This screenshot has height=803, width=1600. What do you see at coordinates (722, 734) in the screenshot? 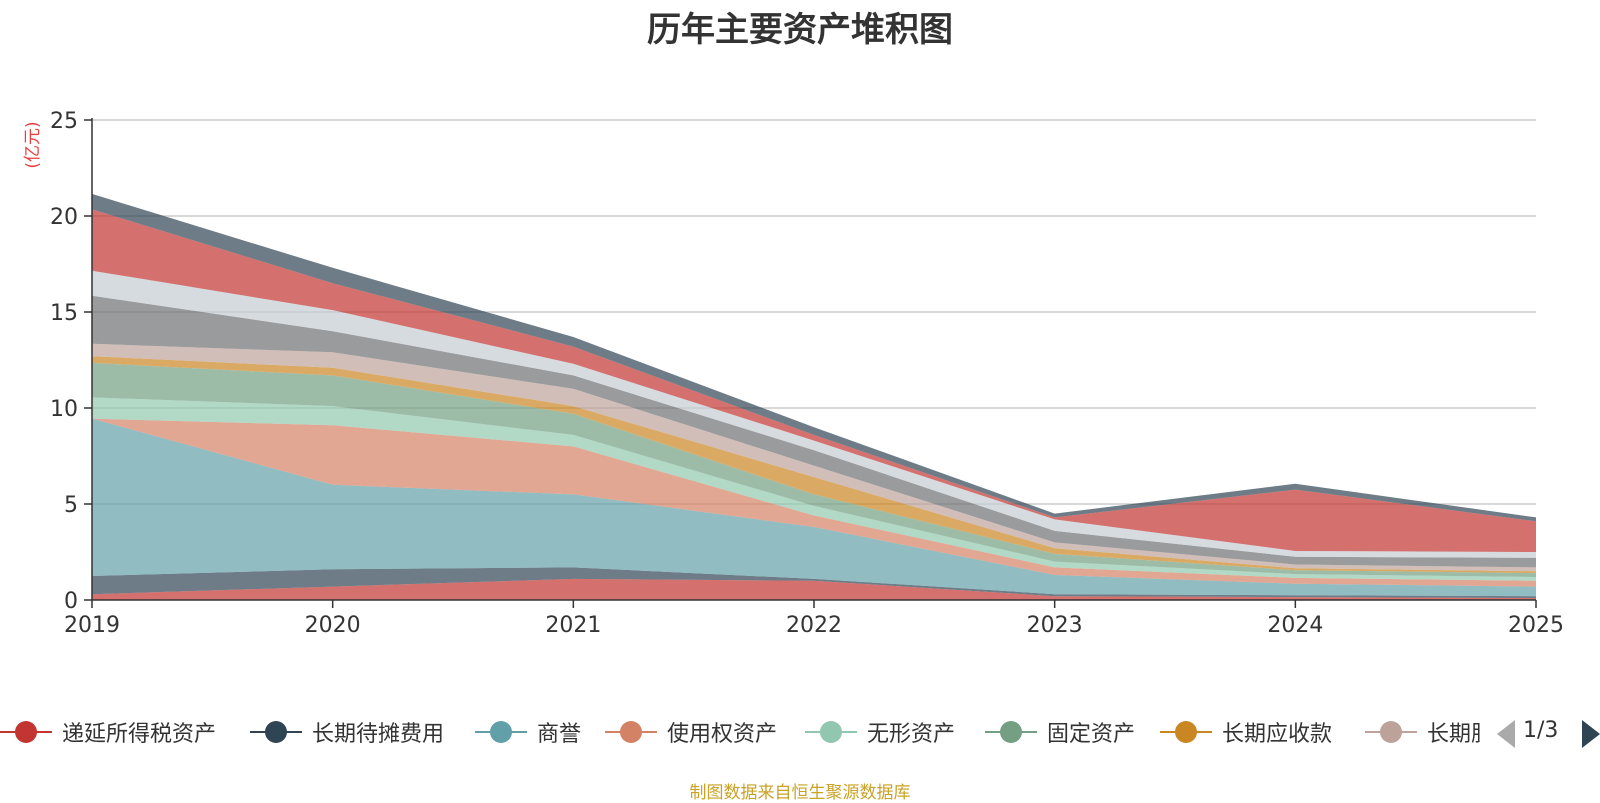
I see `legend-label: 使用权资产` at bounding box center [722, 734].